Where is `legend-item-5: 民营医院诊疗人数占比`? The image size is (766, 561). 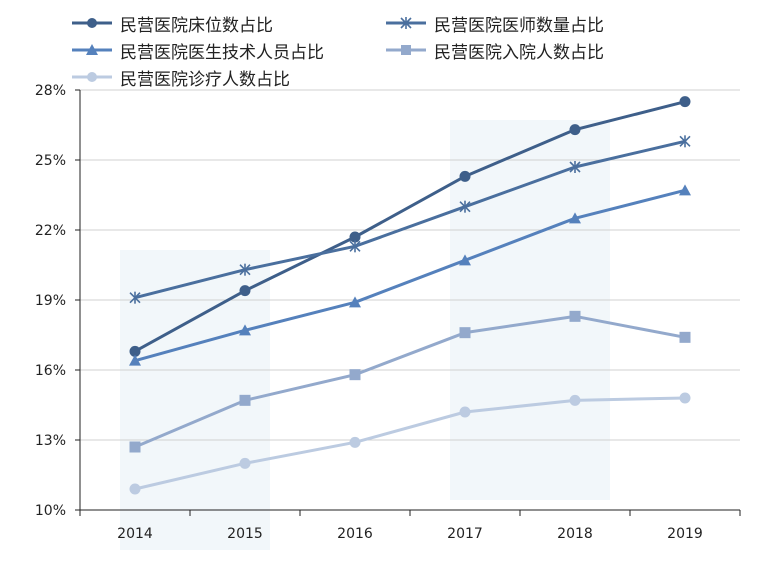
legend-item-5: 民营医院诊疗人数占比 is located at coordinates (180, 77).